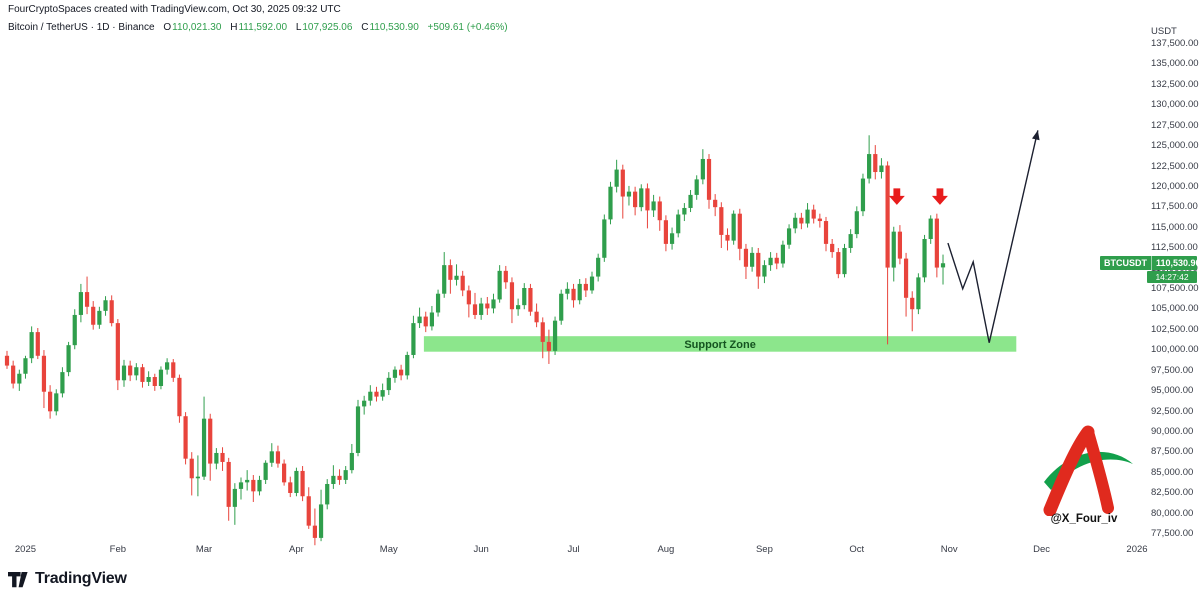 The image size is (1200, 600). I want to click on time-axis-label: Sep, so click(764, 549).